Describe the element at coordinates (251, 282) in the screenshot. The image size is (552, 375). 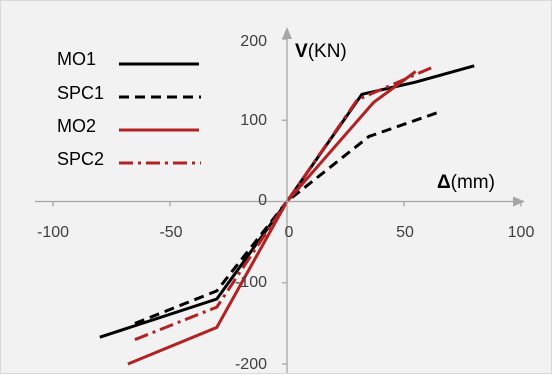
I see `y-tick-label: -100` at that location.